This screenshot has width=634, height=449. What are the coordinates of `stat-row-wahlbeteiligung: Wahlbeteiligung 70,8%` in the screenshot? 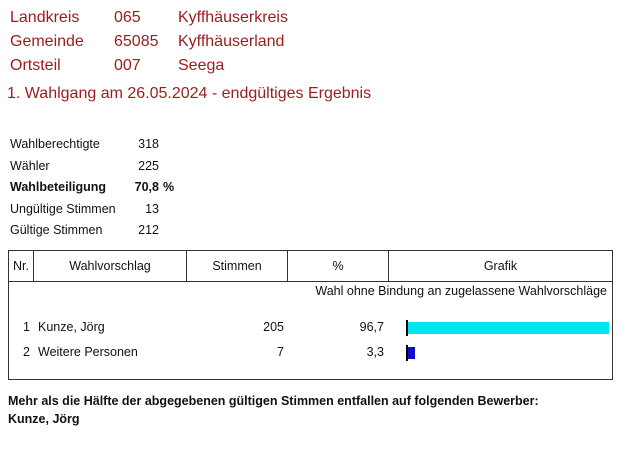 It's located at (92, 188).